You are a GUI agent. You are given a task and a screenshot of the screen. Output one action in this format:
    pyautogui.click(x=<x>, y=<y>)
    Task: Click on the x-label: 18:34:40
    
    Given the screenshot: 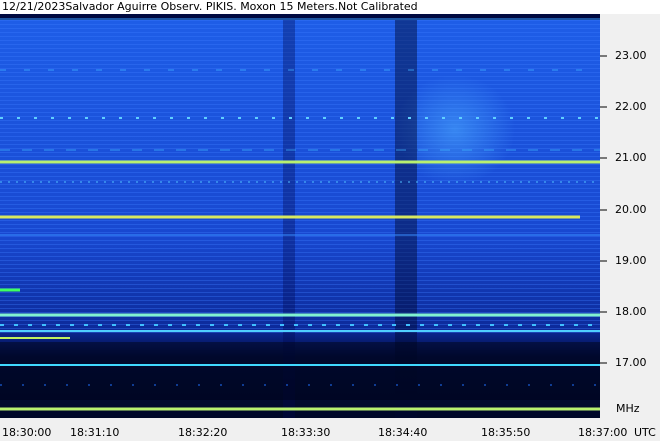 What is the action you would take?
    pyautogui.click(x=402, y=432)
    